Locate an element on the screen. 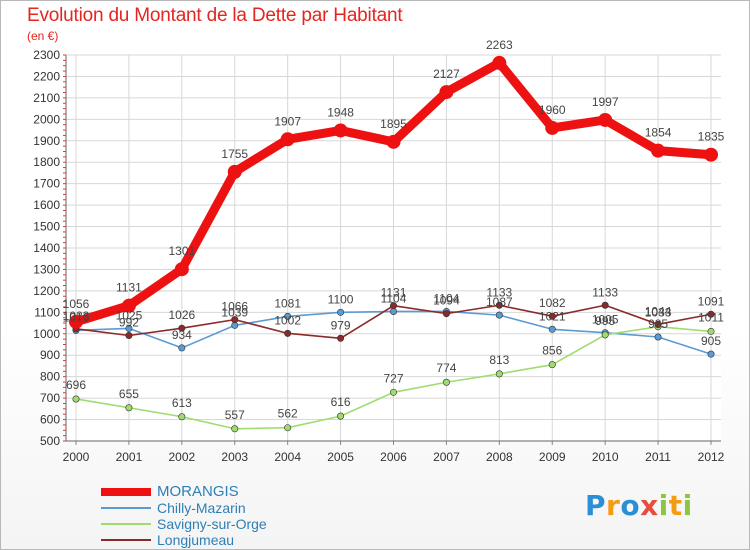 Image resolution: width=750 pixels, height=550 pixels. unit-label: (en €) is located at coordinates (43, 36).